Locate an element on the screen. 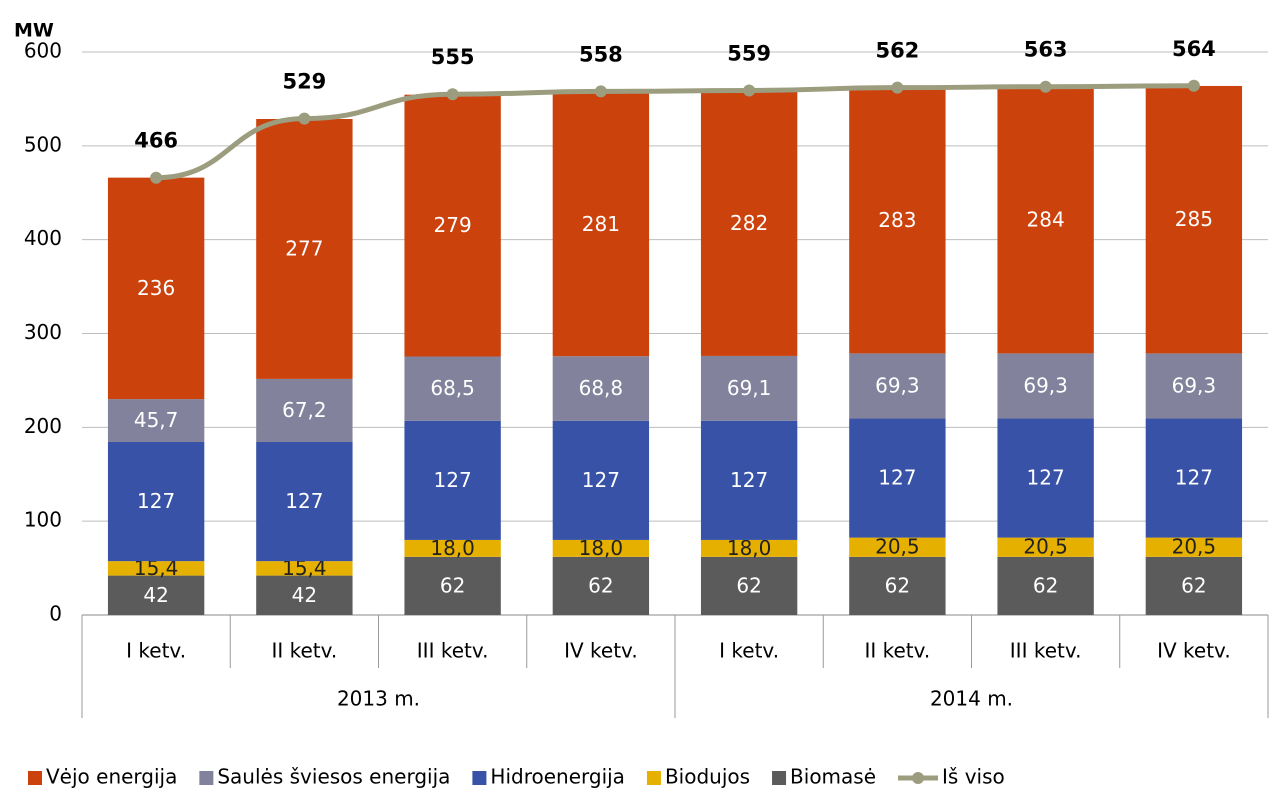  data-label: 68,5 is located at coordinates (452, 388).